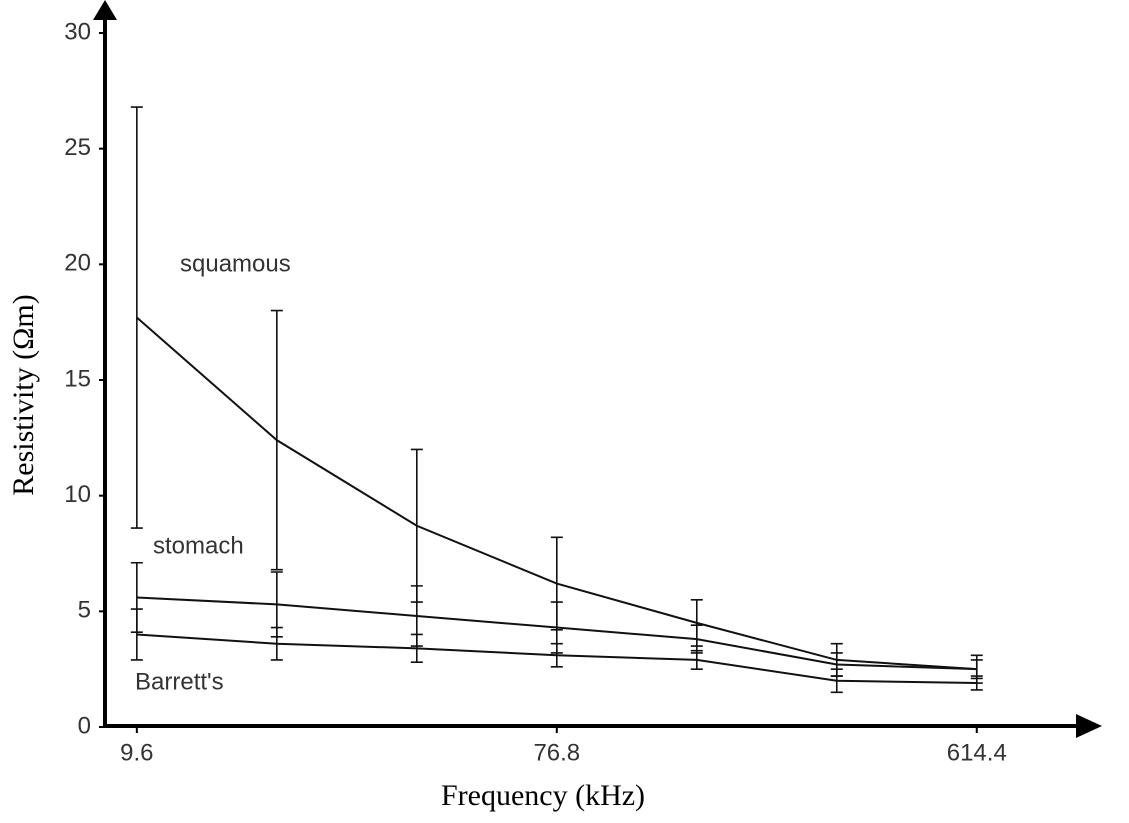 The width and height of the screenshot is (1129, 823). I want to click on y-axis-label: Resistivity (Ωm), so click(23, 394).